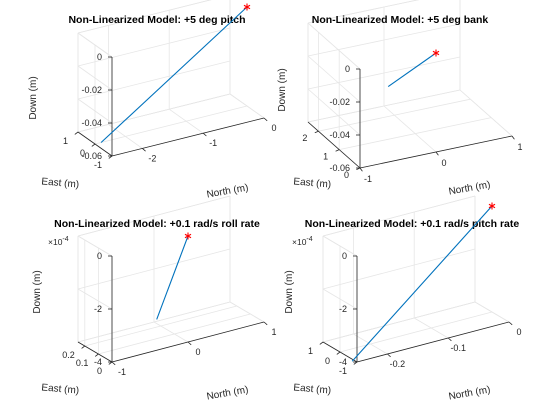 The width and height of the screenshot is (560, 420). I want to click on exponent-power: -4, so click(65, 239).